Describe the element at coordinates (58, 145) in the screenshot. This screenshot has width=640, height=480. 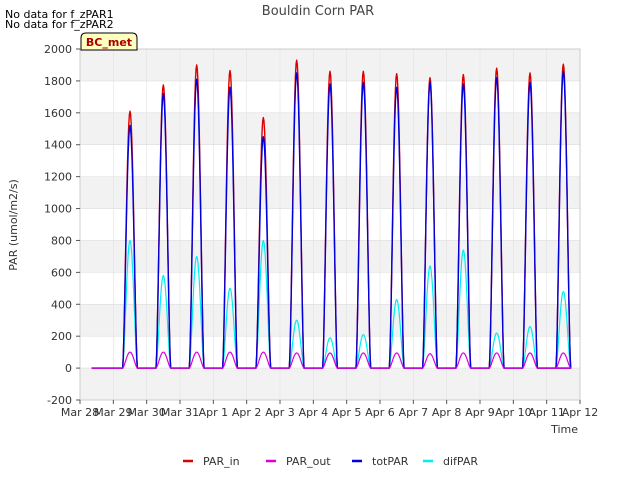
I see `y-tick-label: 1400` at that location.